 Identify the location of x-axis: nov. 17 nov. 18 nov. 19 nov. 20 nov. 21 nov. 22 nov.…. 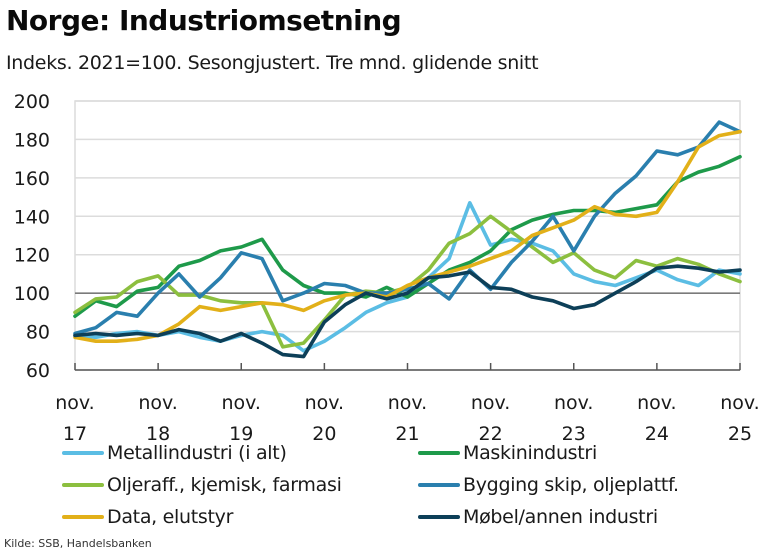
(407, 404).